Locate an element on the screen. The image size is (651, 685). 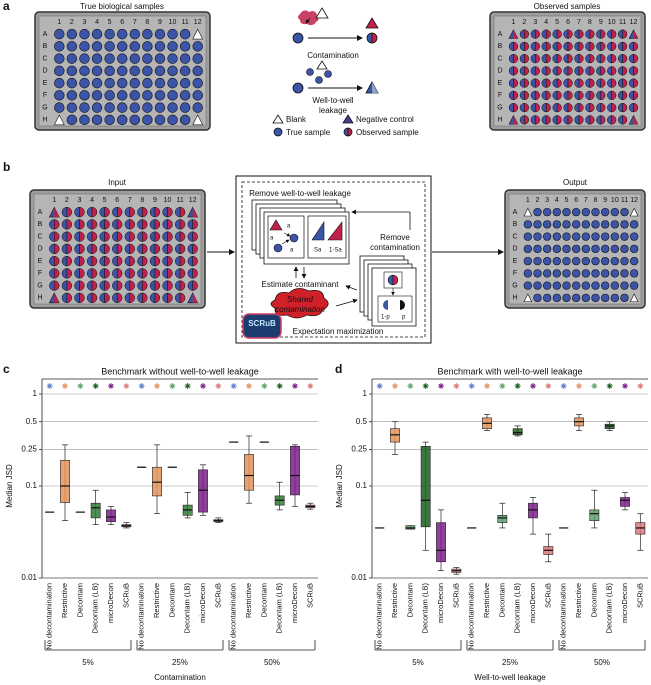
x-tick-label: Decontam (LB) is located at coordinates (187, 608).